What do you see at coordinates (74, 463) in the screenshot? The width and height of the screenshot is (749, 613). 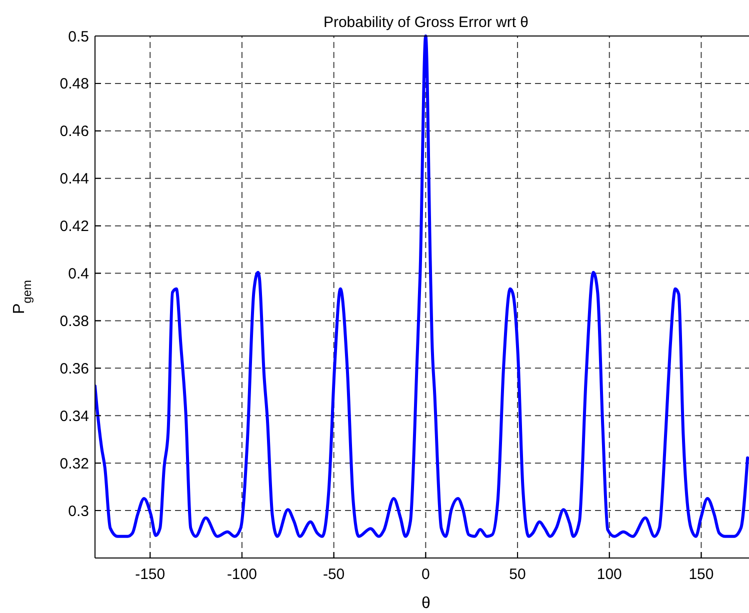 I see `y-tick-label: 0.32` at bounding box center [74, 463].